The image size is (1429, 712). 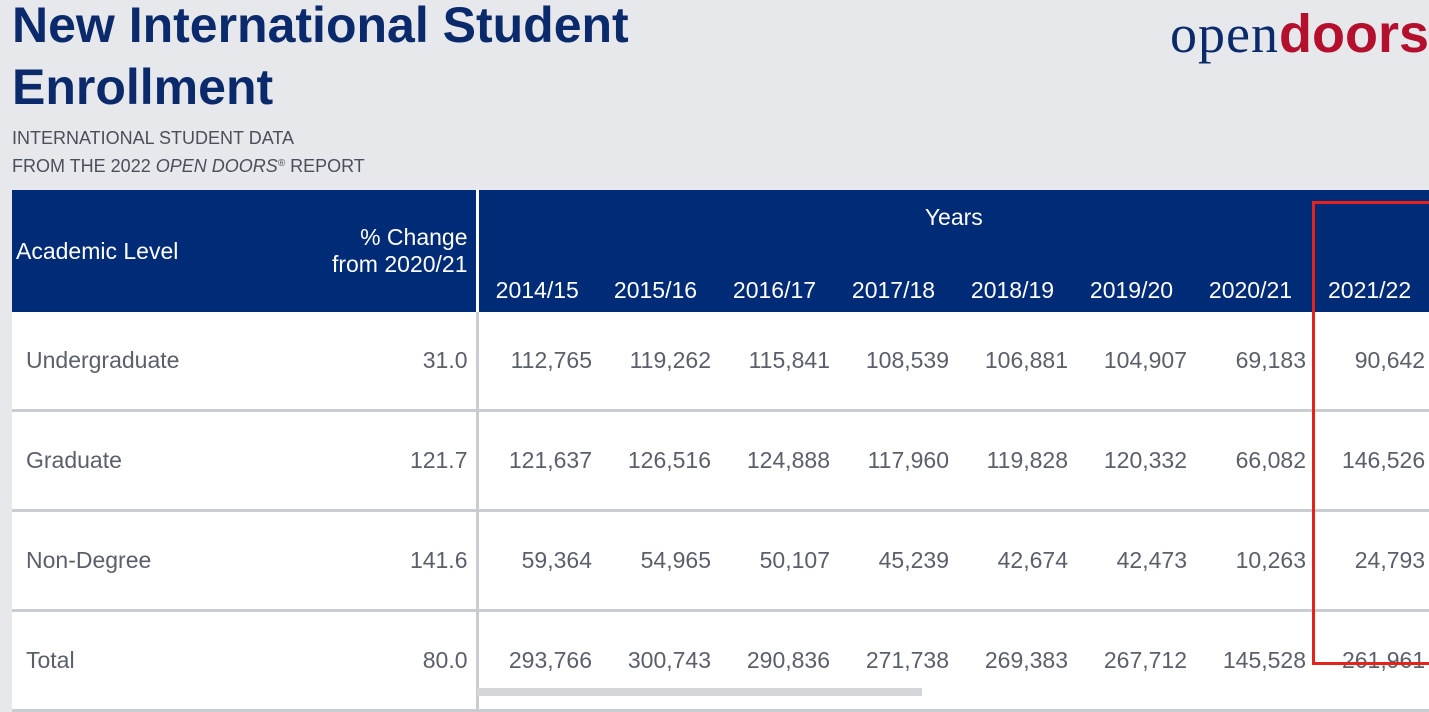 I want to click on academic-level-cell: Total, so click(x=152, y=661).